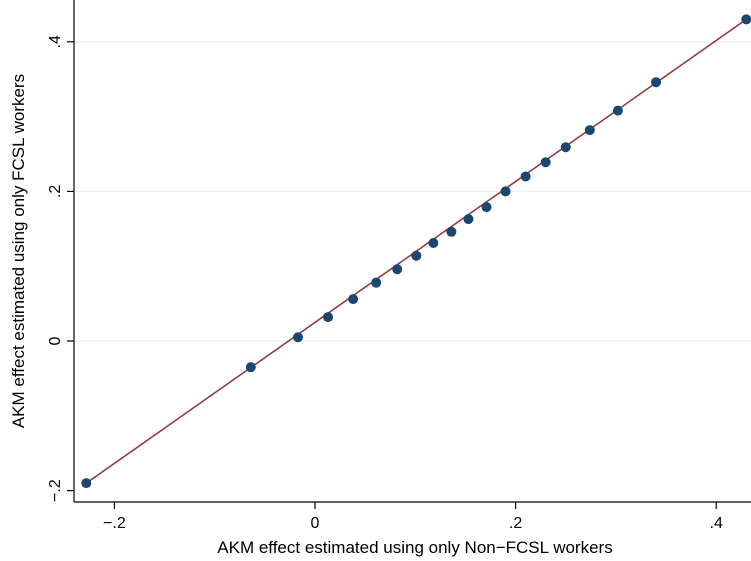 The height and width of the screenshot is (561, 751). I want to click on y-tick-label-2: .2, so click(55, 191).